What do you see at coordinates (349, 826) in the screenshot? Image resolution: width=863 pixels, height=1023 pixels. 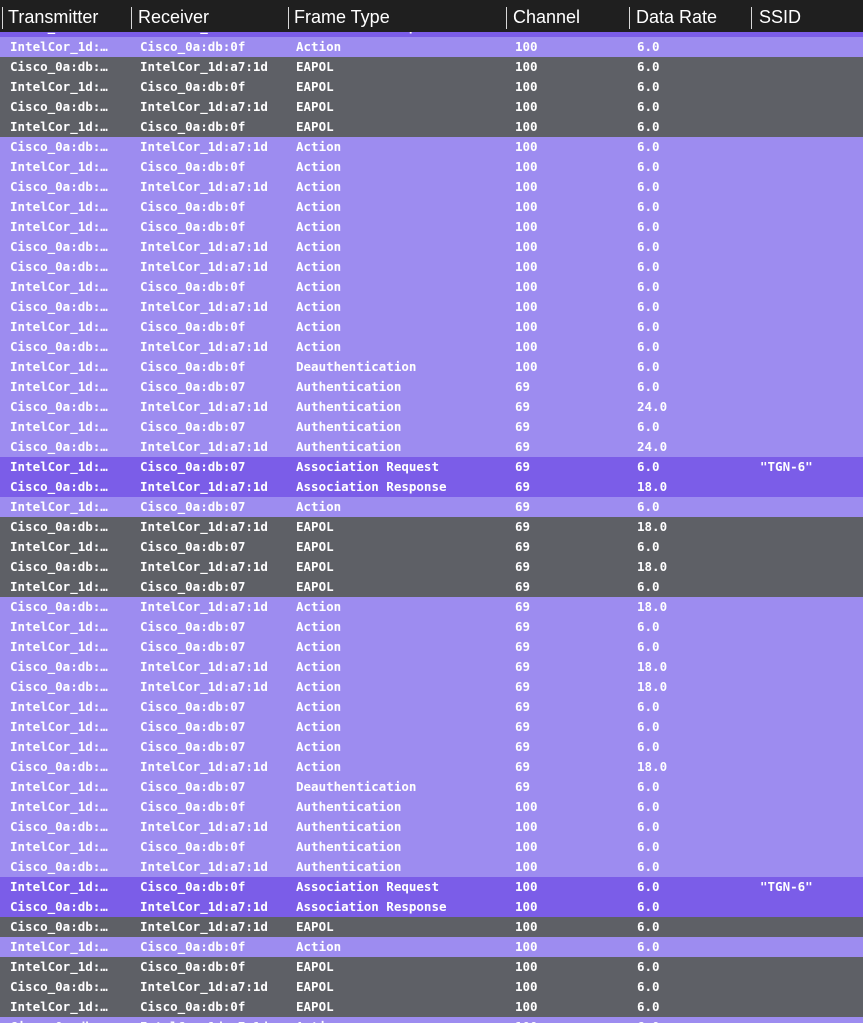 I see `cell: Authentication` at bounding box center [349, 826].